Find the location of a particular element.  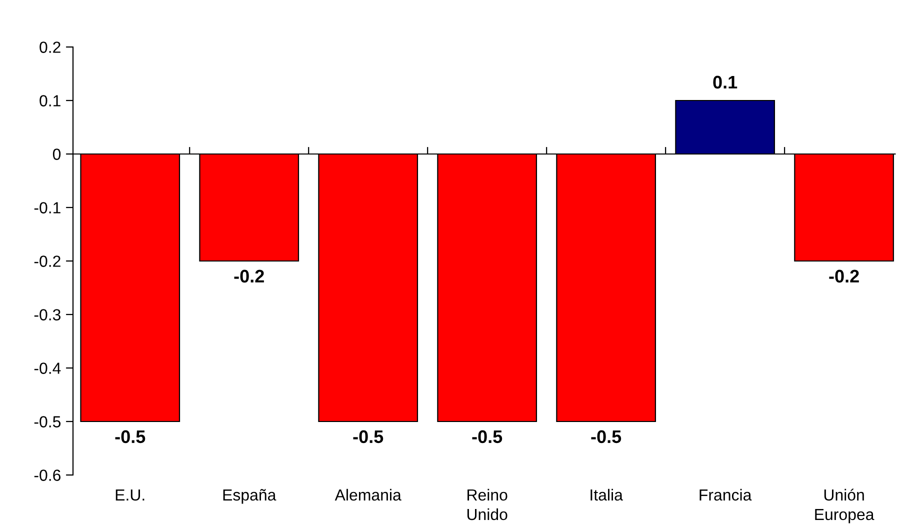

y-tick-label: 0 is located at coordinates (56, 154).